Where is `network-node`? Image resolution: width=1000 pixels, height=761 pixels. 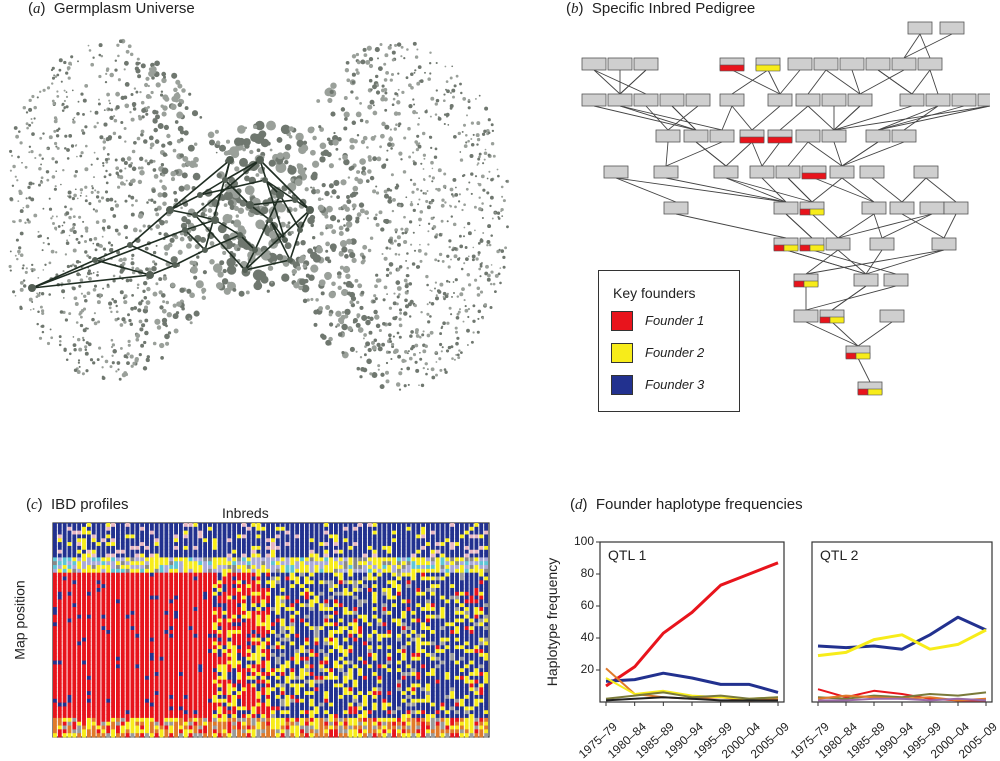
network-node is located at coordinates (260, 160).